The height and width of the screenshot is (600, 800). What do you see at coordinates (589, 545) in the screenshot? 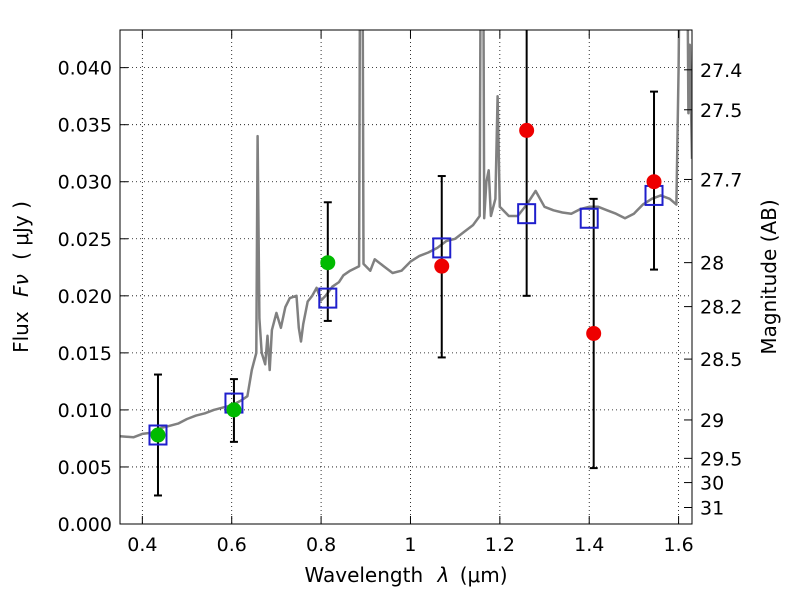
I see `x-tick-label: 1.4` at bounding box center [589, 545].